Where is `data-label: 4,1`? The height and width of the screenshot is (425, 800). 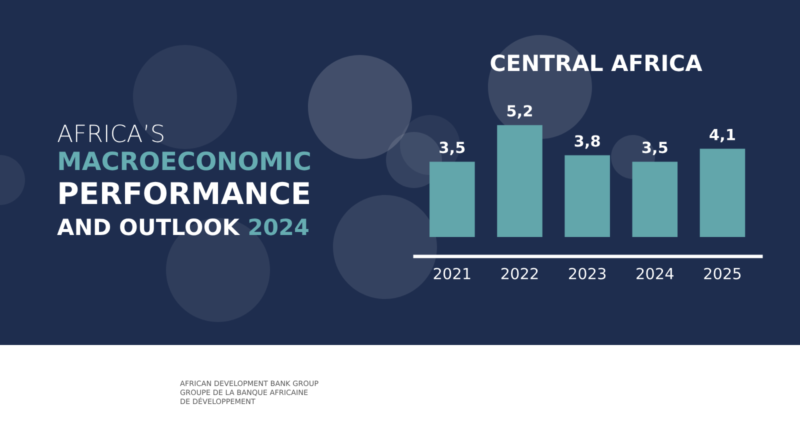 data-label: 4,1 is located at coordinates (722, 135).